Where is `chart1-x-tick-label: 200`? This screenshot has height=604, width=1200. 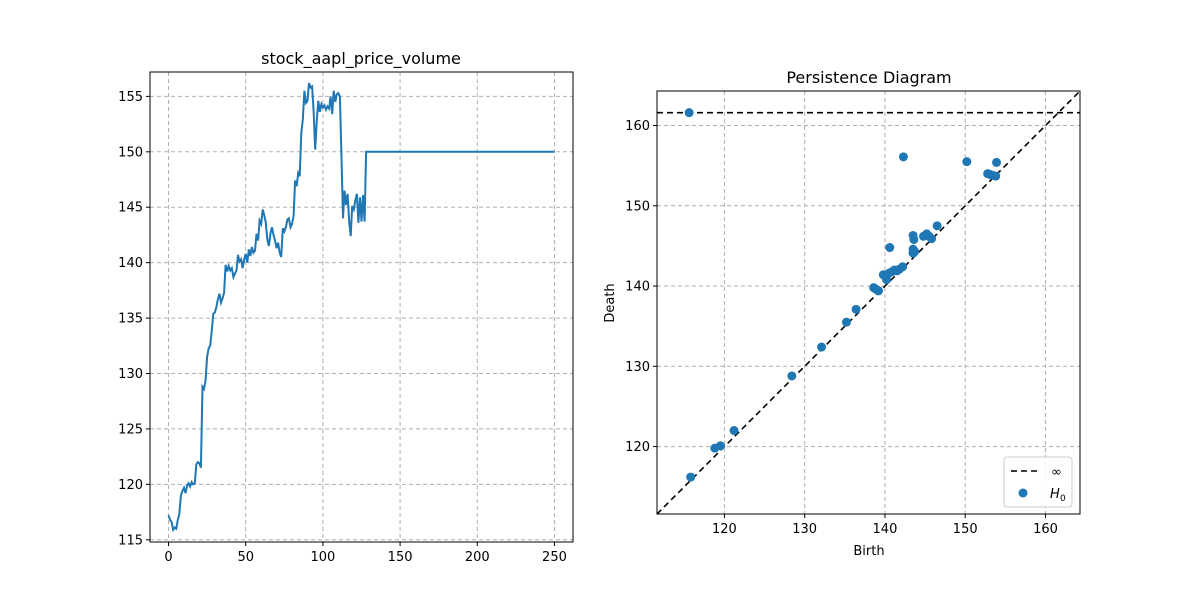
chart1-x-tick-label: 200 is located at coordinates (477, 557).